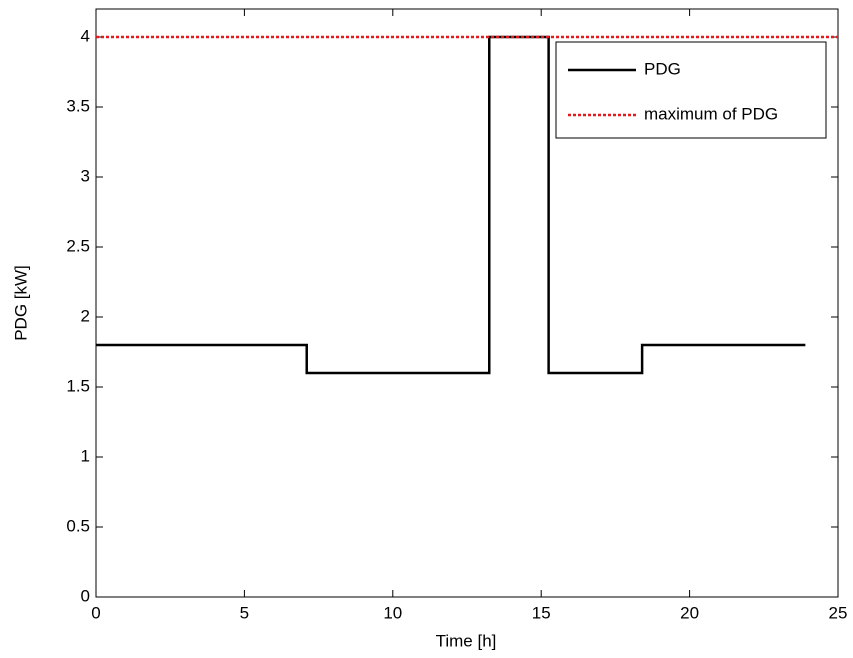  I want to click on x-tick-label: 5, so click(244, 612).